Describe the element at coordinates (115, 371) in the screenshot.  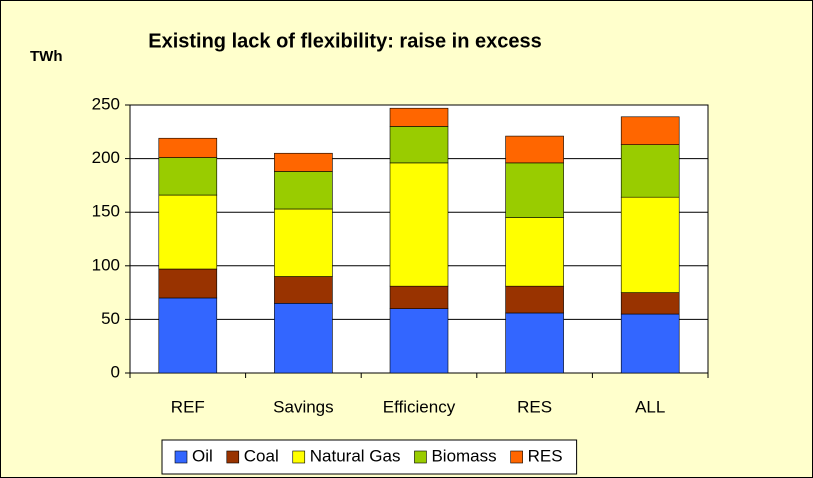
I see `y-tick-label: 0` at that location.